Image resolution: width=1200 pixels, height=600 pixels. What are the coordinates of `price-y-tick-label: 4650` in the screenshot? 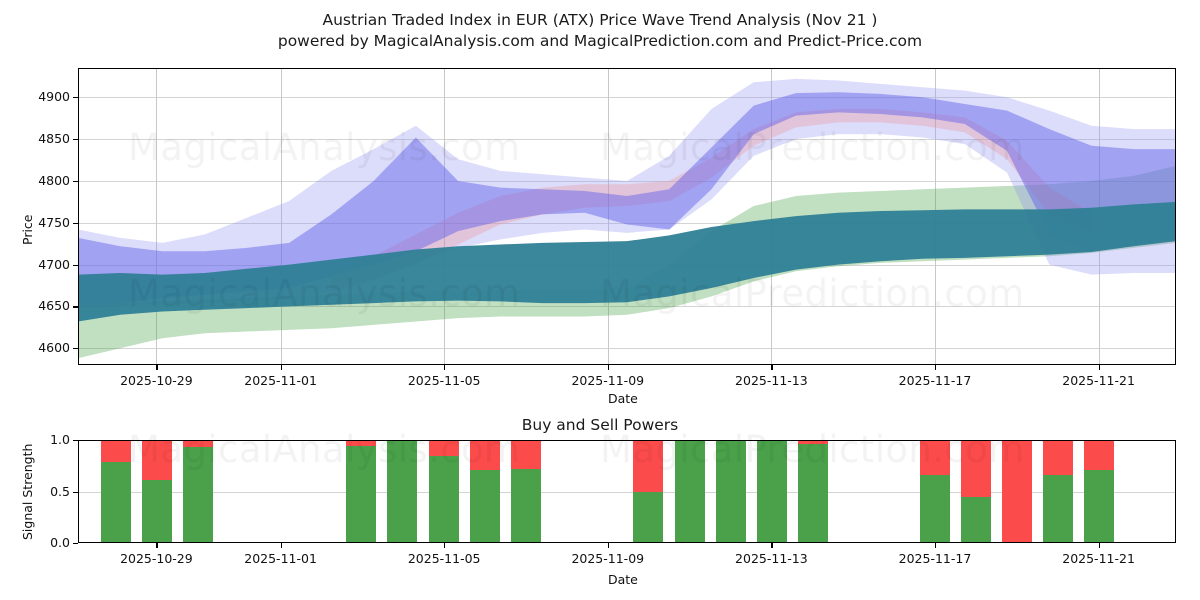 It's located at (54, 306).